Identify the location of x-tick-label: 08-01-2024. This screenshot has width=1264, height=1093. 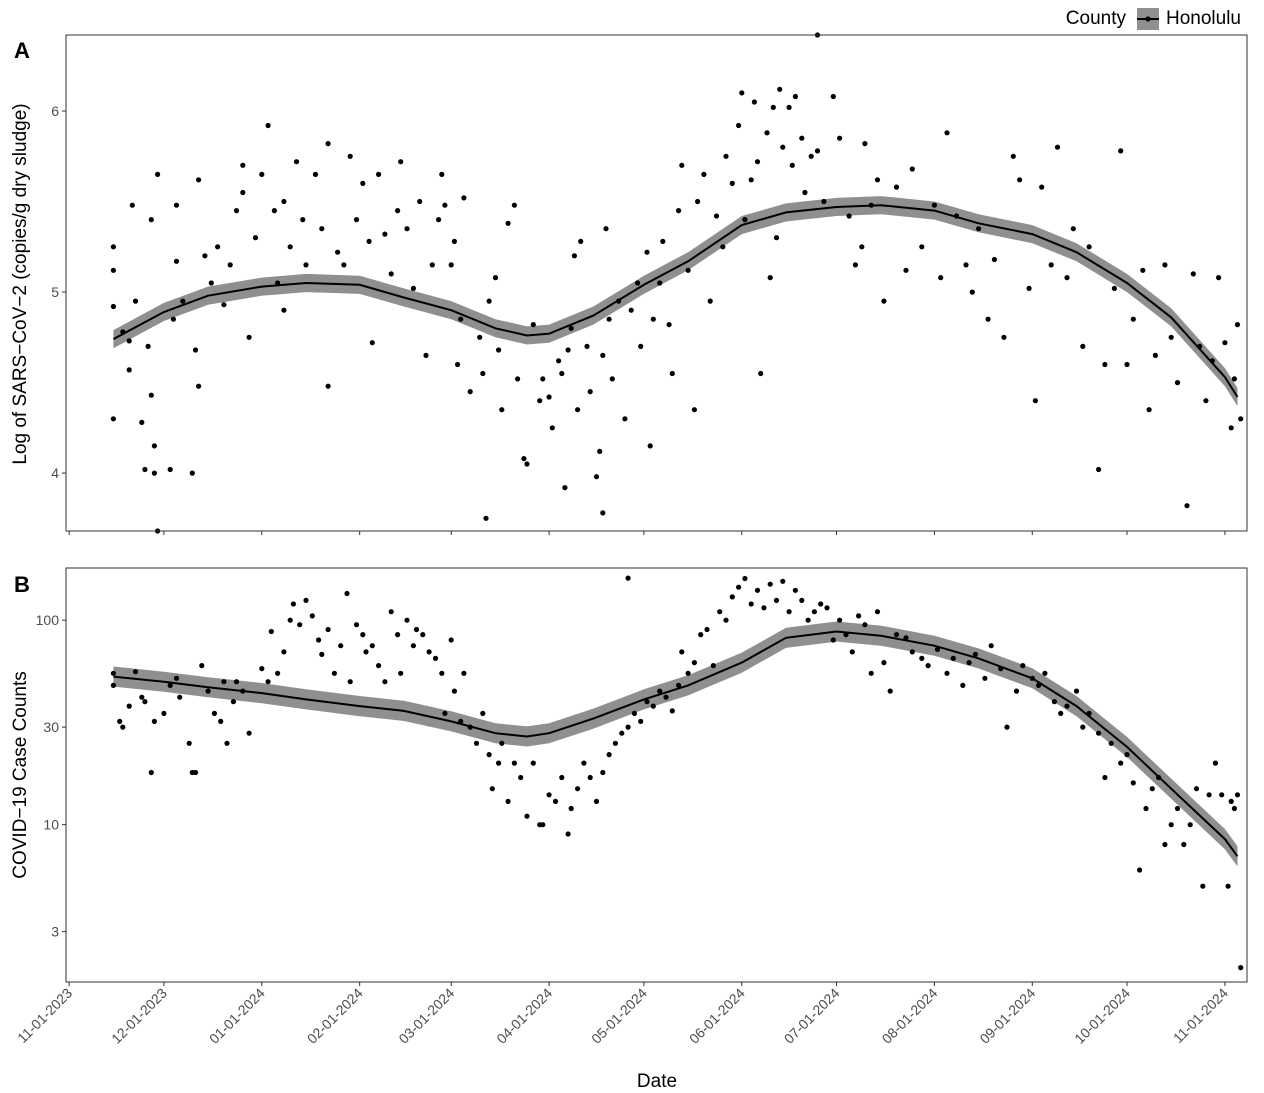
(910, 1016).